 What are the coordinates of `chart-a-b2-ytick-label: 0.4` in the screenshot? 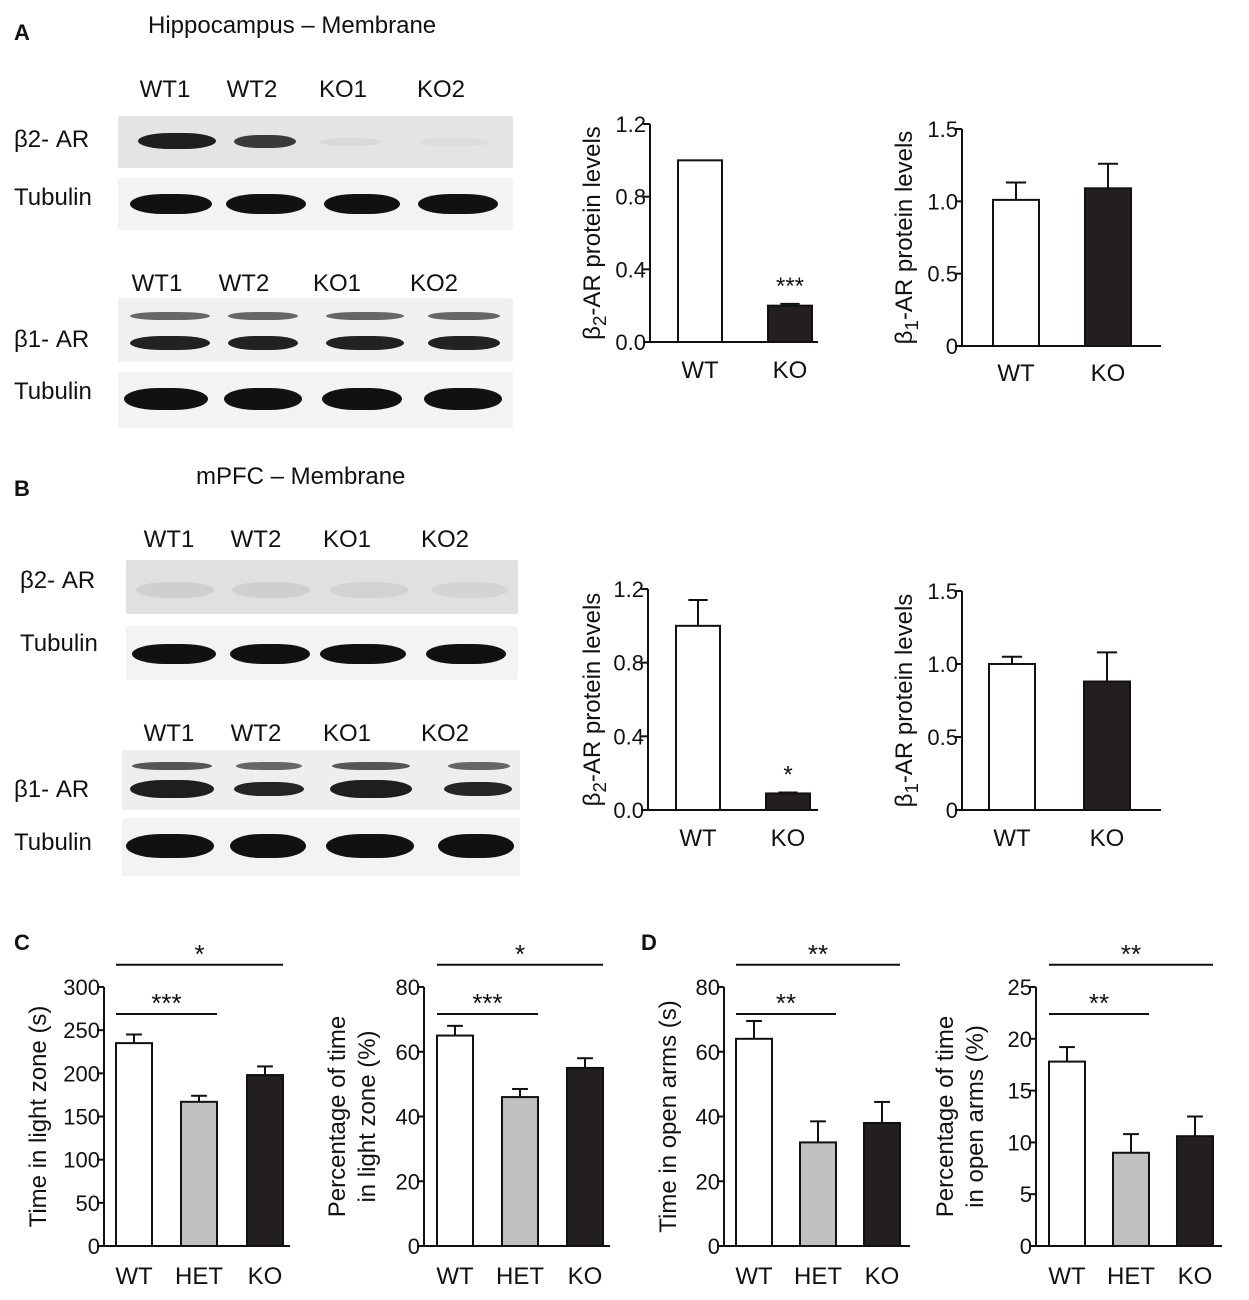 It's located at (630, 269).